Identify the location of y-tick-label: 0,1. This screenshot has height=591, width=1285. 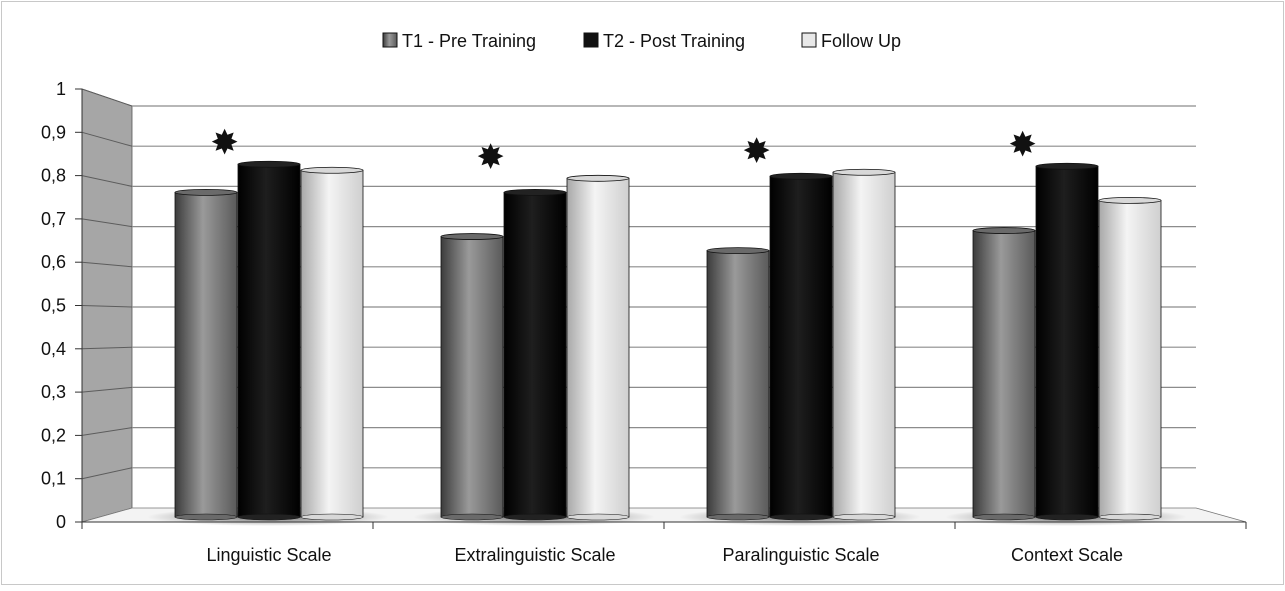
(53, 479).